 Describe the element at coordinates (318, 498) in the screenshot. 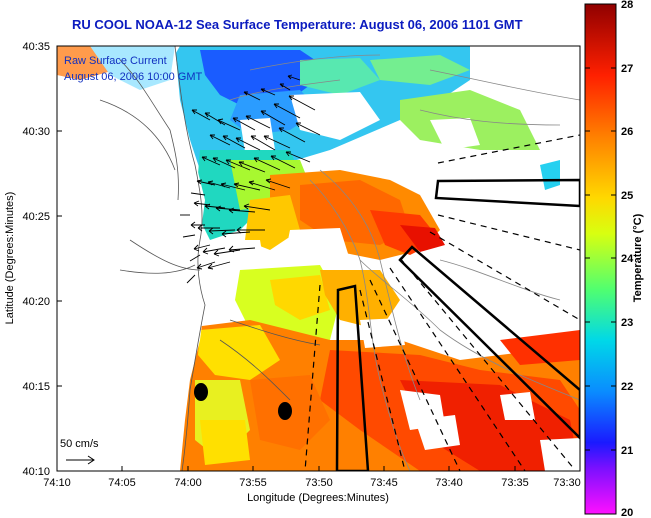

I see `x-axis-label: Longitude (Degrees:Minutes)` at that location.